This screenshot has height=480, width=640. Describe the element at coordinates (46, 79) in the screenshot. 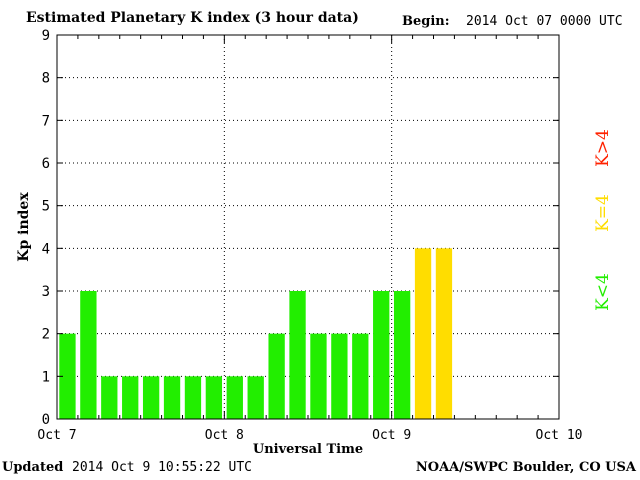

I see `y-tick-label: 8` at that location.